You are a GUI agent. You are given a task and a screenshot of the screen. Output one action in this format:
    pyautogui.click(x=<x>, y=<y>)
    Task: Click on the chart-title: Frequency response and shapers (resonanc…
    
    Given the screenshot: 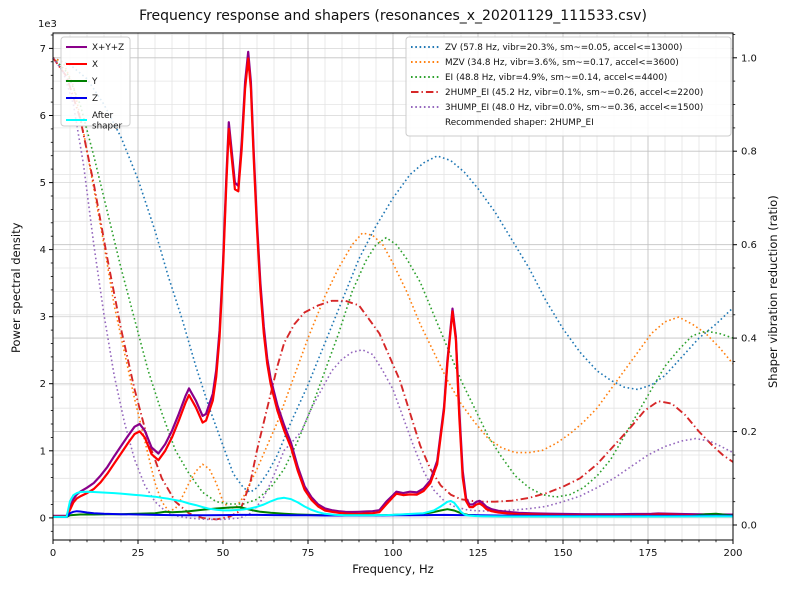 What is the action you would take?
    pyautogui.click(x=393, y=16)
    